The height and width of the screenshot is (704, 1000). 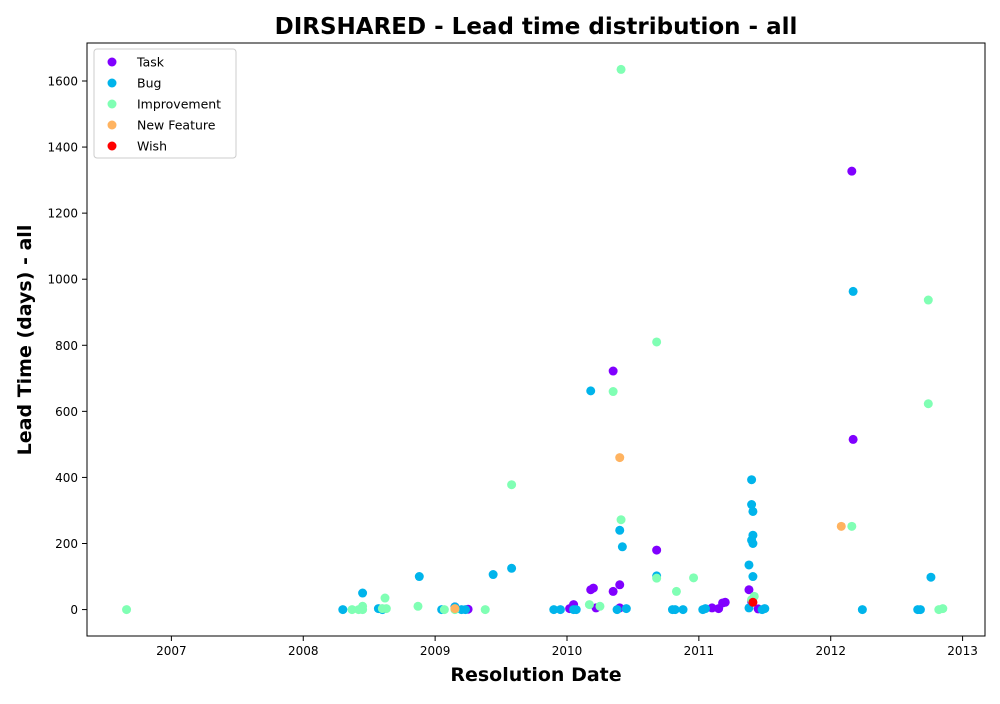 What do you see at coordinates (176, 125) in the screenshot?
I see `legend-label-new-feature: New Feature` at bounding box center [176, 125].